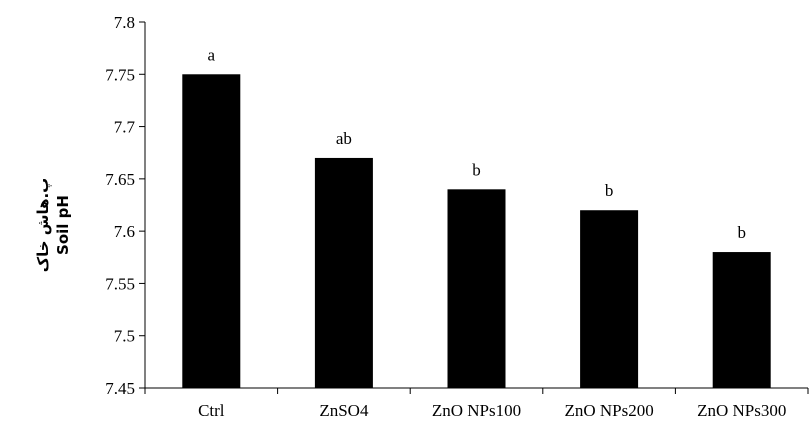 This screenshot has height=421, width=811. I want to click on x-tick-labels: Ctrl ZnSO4 ZnO NPs100 ZnO NPs200 ZnO NPs300, so click(492, 410).